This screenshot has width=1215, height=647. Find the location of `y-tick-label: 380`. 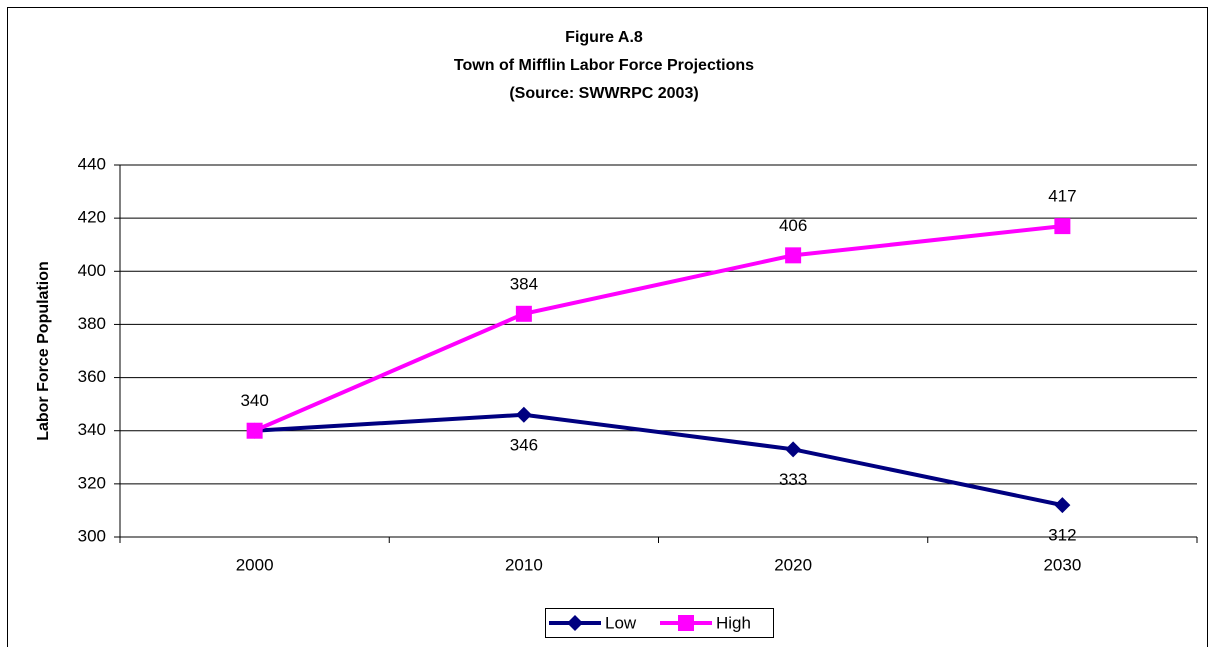

y-tick-label: 380 is located at coordinates (92, 323).